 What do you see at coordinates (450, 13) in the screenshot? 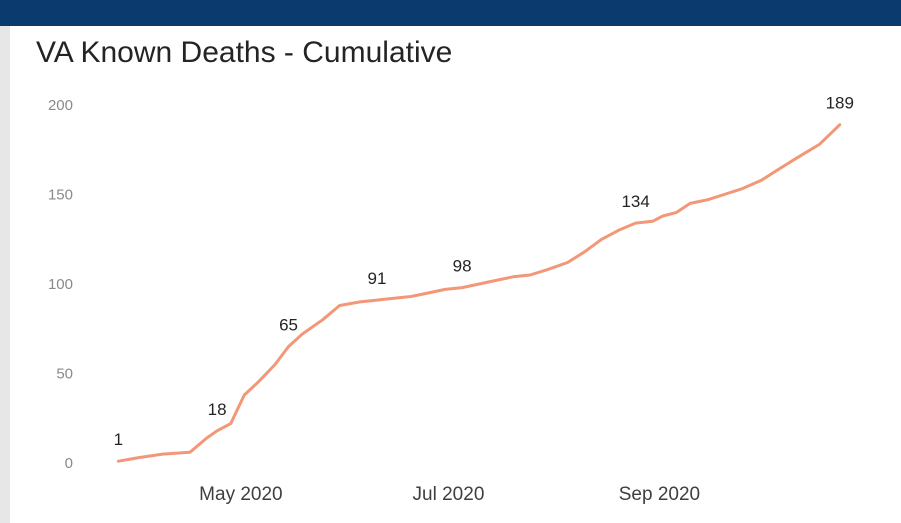
I see `header-bar` at bounding box center [450, 13].